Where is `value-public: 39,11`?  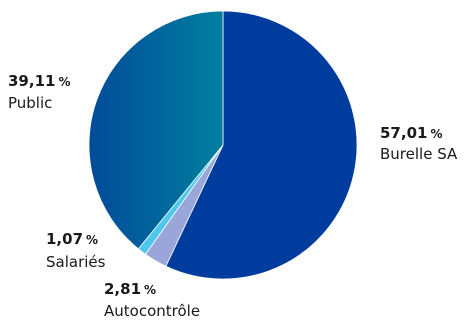 value-public: 39,11 is located at coordinates (31, 81).